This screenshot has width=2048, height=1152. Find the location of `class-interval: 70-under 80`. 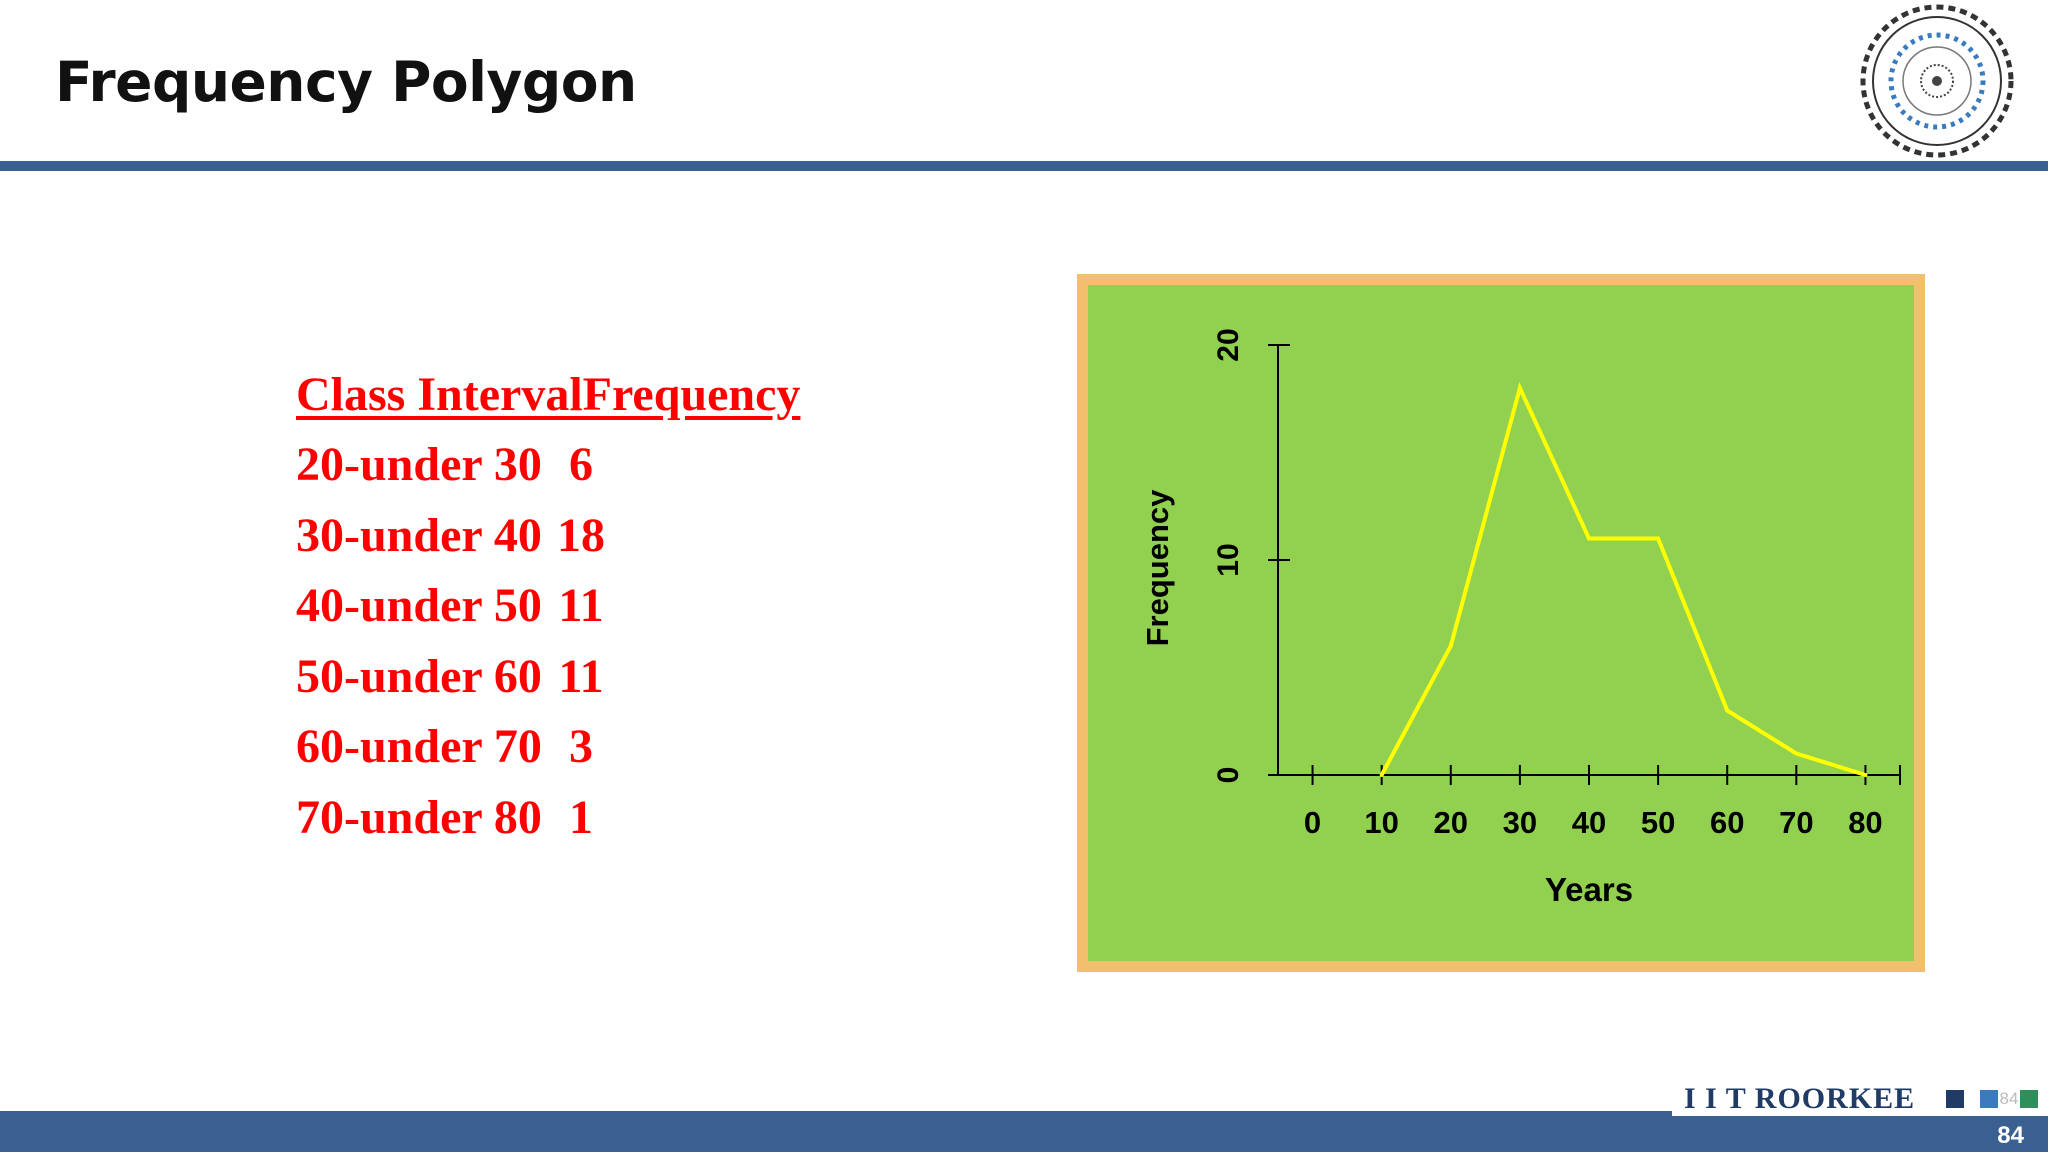

class-interval: 70-under 80 is located at coordinates (419, 817).